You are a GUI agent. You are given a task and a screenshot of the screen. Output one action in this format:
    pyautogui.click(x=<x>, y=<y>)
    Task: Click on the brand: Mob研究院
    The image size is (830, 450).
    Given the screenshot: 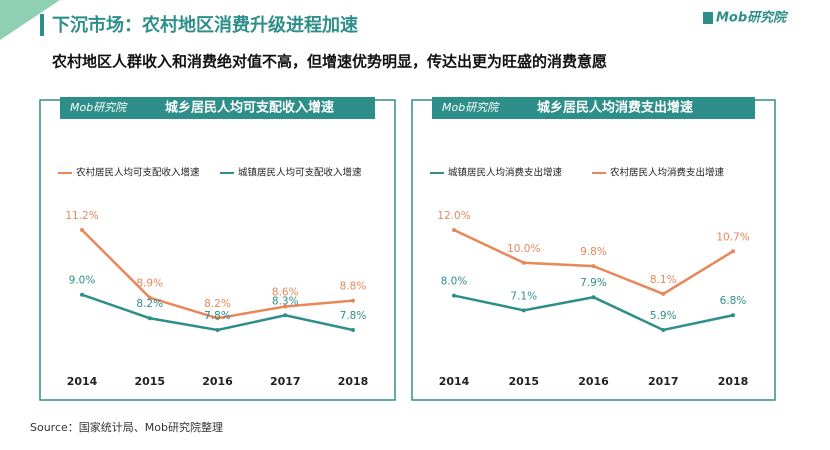 What is the action you would take?
    pyautogui.click(x=752, y=18)
    